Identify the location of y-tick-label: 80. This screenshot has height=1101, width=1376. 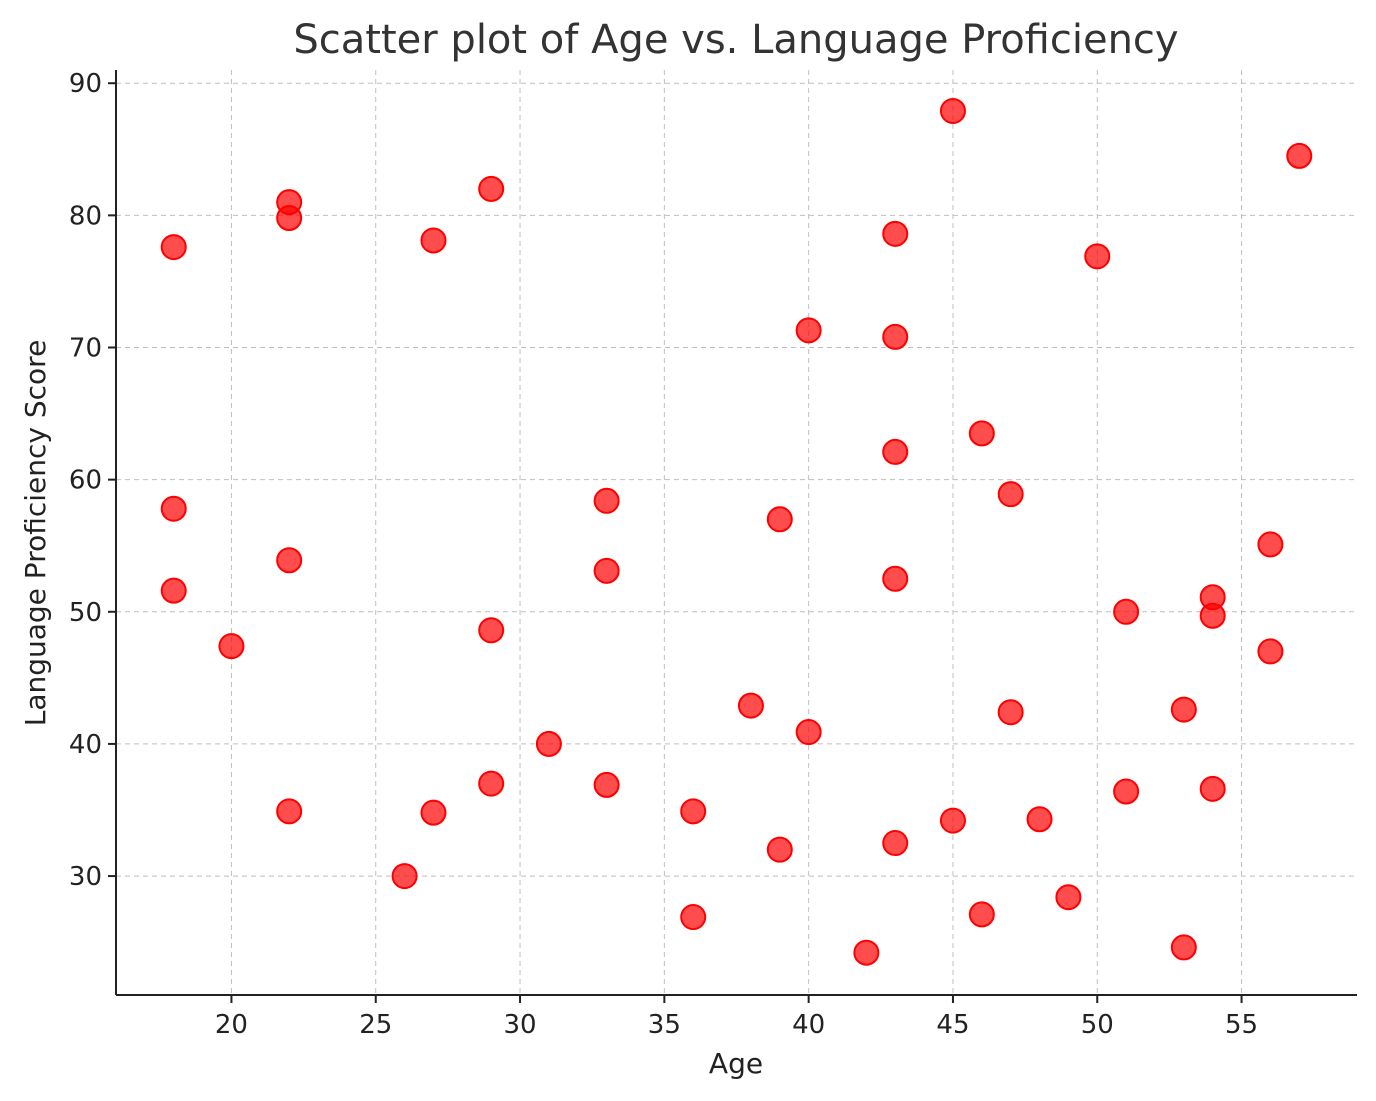
(85, 216).